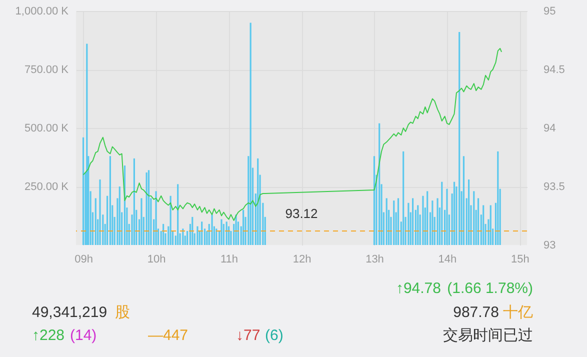 This screenshot has width=587, height=357. What do you see at coordinates (301, 213) in the screenshot?
I see `ref-line-label: 93.12` at bounding box center [301, 213].